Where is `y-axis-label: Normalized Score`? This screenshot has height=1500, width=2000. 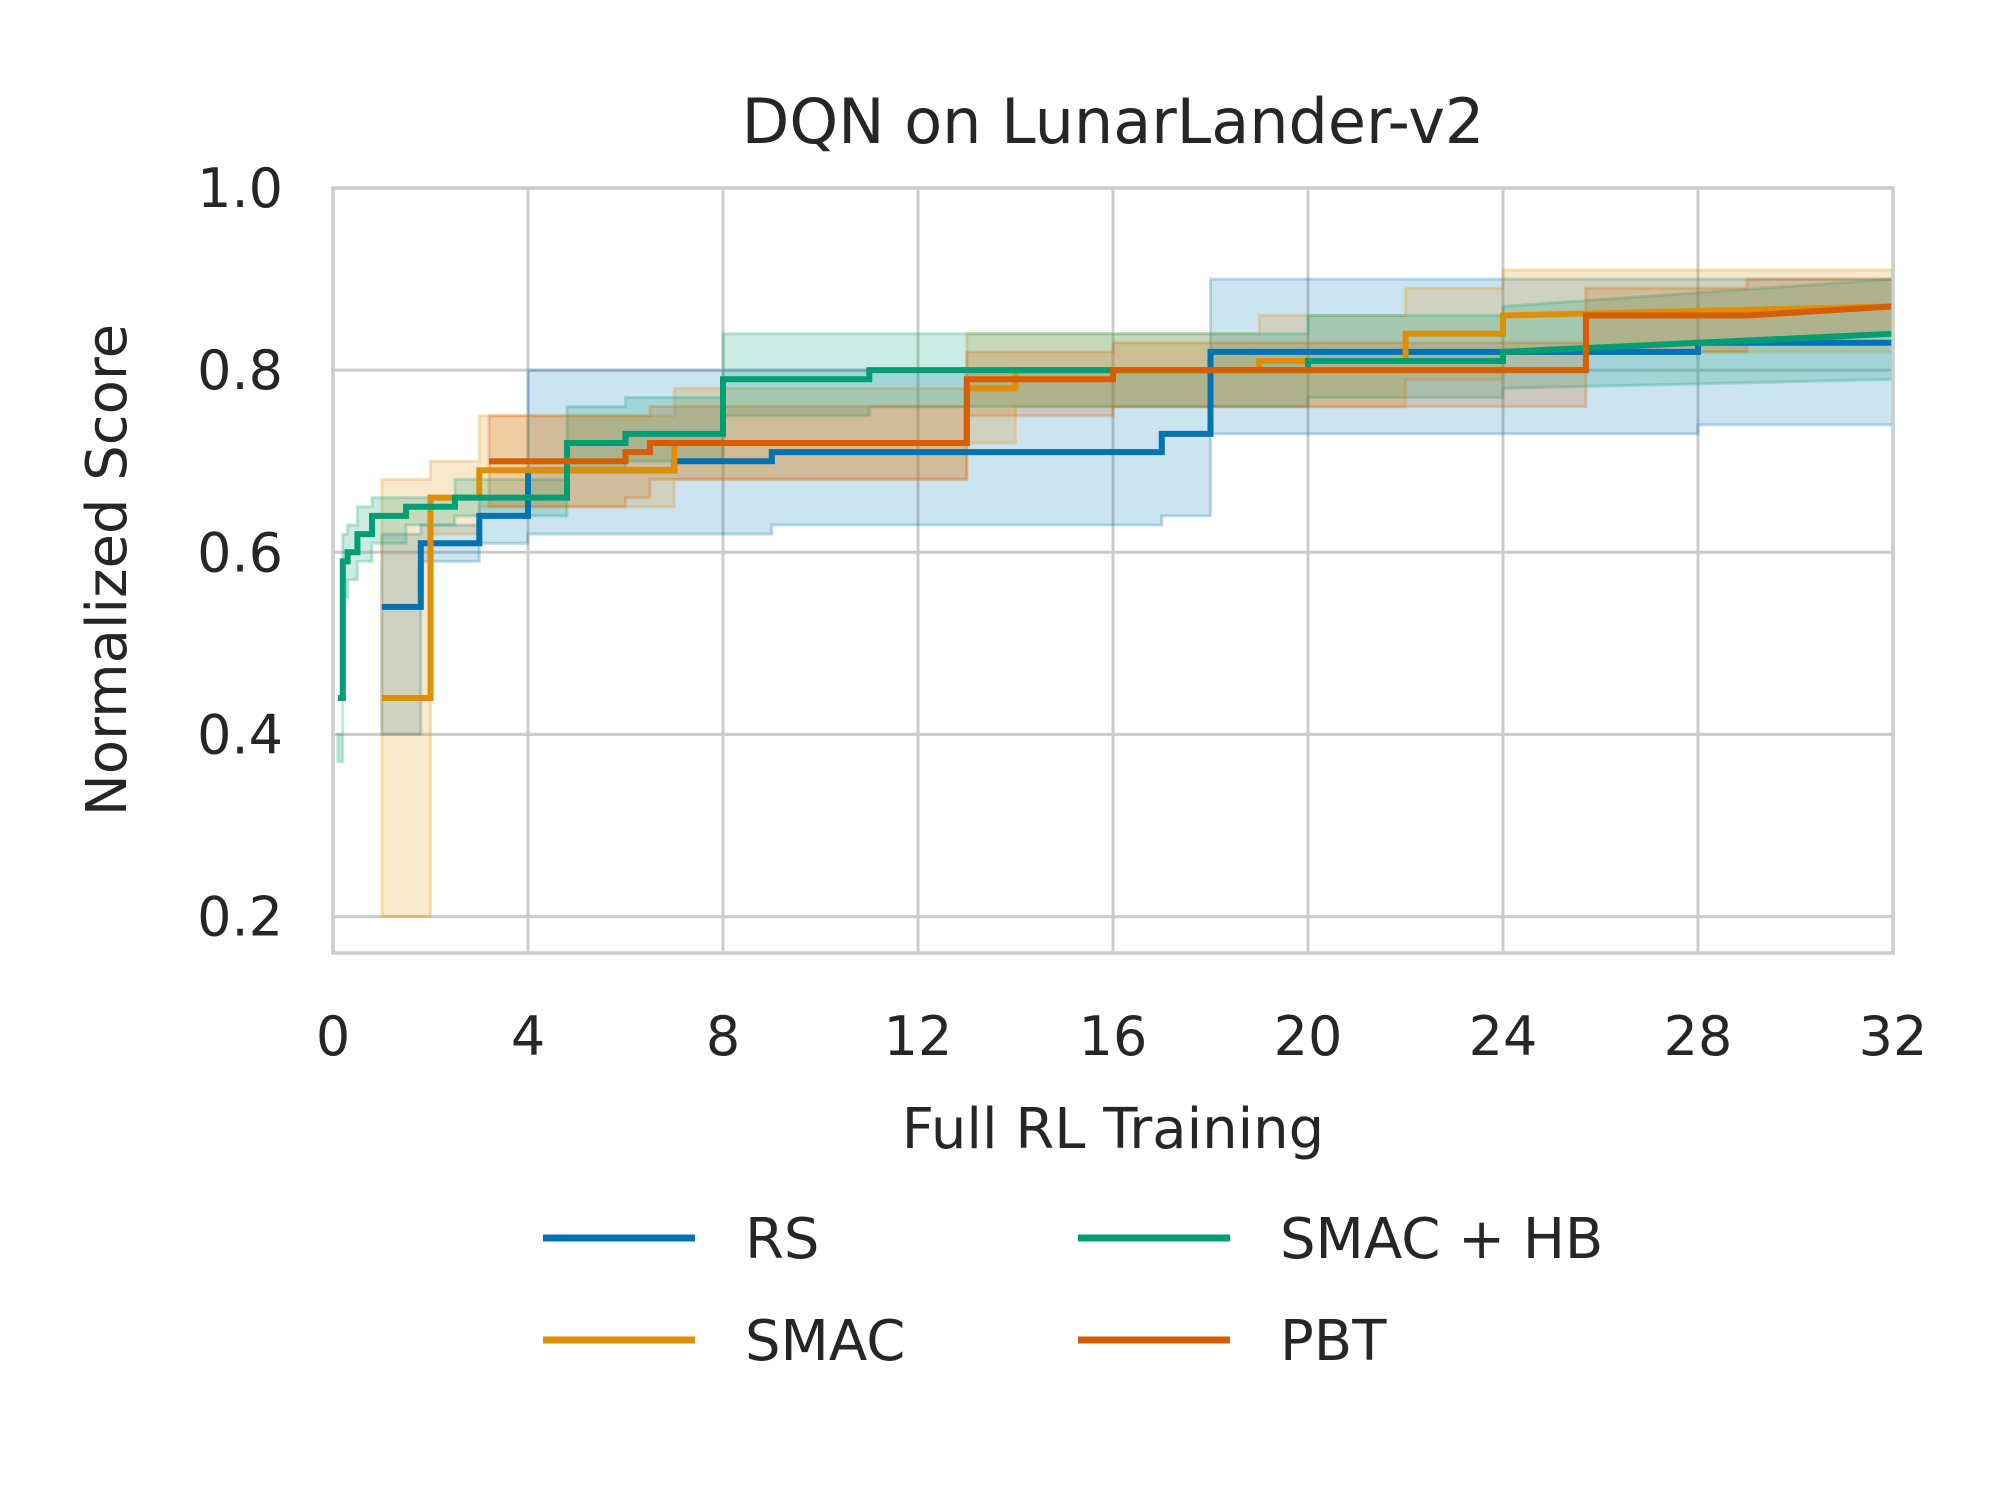
y-axis-label: Normalized Score is located at coordinates (107, 570).